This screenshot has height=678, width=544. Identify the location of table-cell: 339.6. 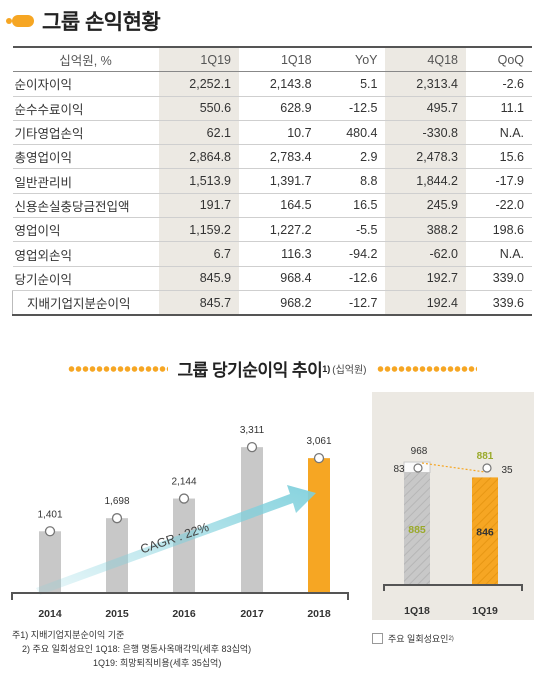
(499, 303).